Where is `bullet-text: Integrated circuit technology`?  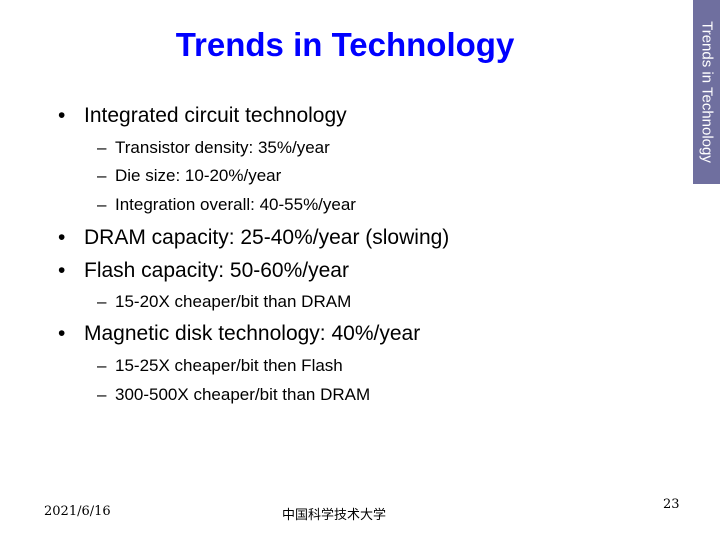
bullet-text: Integrated circuit technology is located at coordinates (215, 115).